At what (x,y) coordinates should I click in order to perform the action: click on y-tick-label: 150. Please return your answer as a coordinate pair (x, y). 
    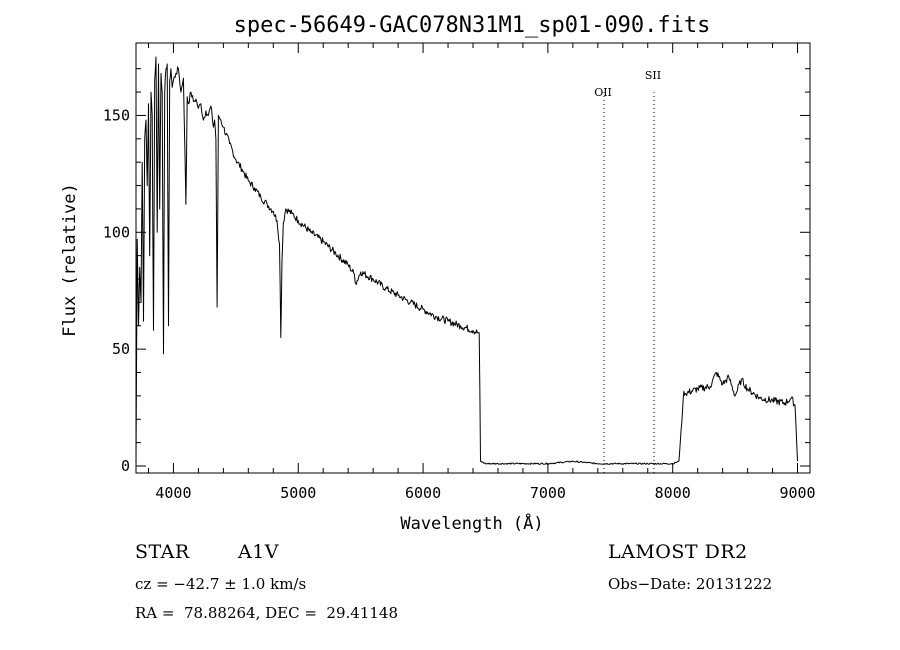
    Looking at the image, I should click on (116, 115).